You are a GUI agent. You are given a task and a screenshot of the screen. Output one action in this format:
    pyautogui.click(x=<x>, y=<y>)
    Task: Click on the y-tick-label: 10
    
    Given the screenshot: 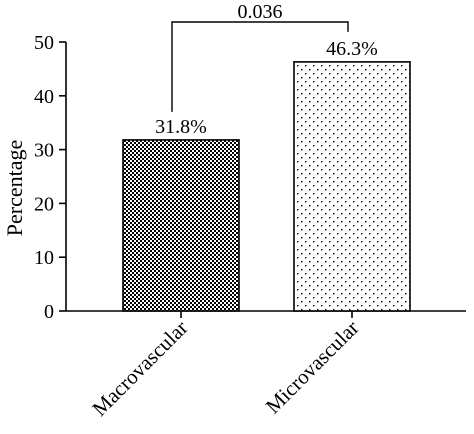 What is the action you would take?
    pyautogui.click(x=44, y=258)
    